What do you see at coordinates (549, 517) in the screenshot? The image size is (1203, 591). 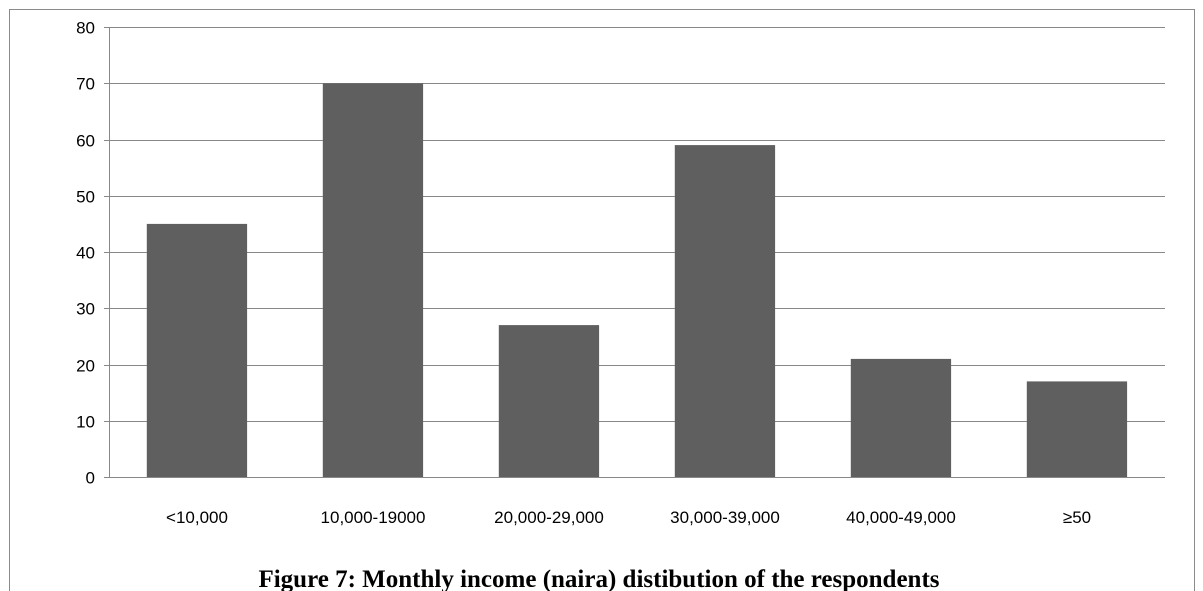 I see `x-tick-label: 20,000-29,000` at bounding box center [549, 517].